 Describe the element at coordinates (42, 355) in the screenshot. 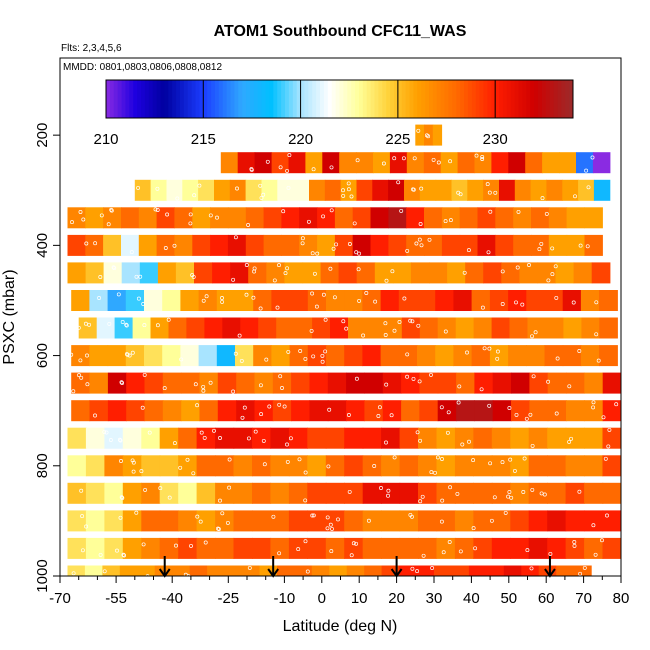

I see `y-tick-label: 600` at that location.